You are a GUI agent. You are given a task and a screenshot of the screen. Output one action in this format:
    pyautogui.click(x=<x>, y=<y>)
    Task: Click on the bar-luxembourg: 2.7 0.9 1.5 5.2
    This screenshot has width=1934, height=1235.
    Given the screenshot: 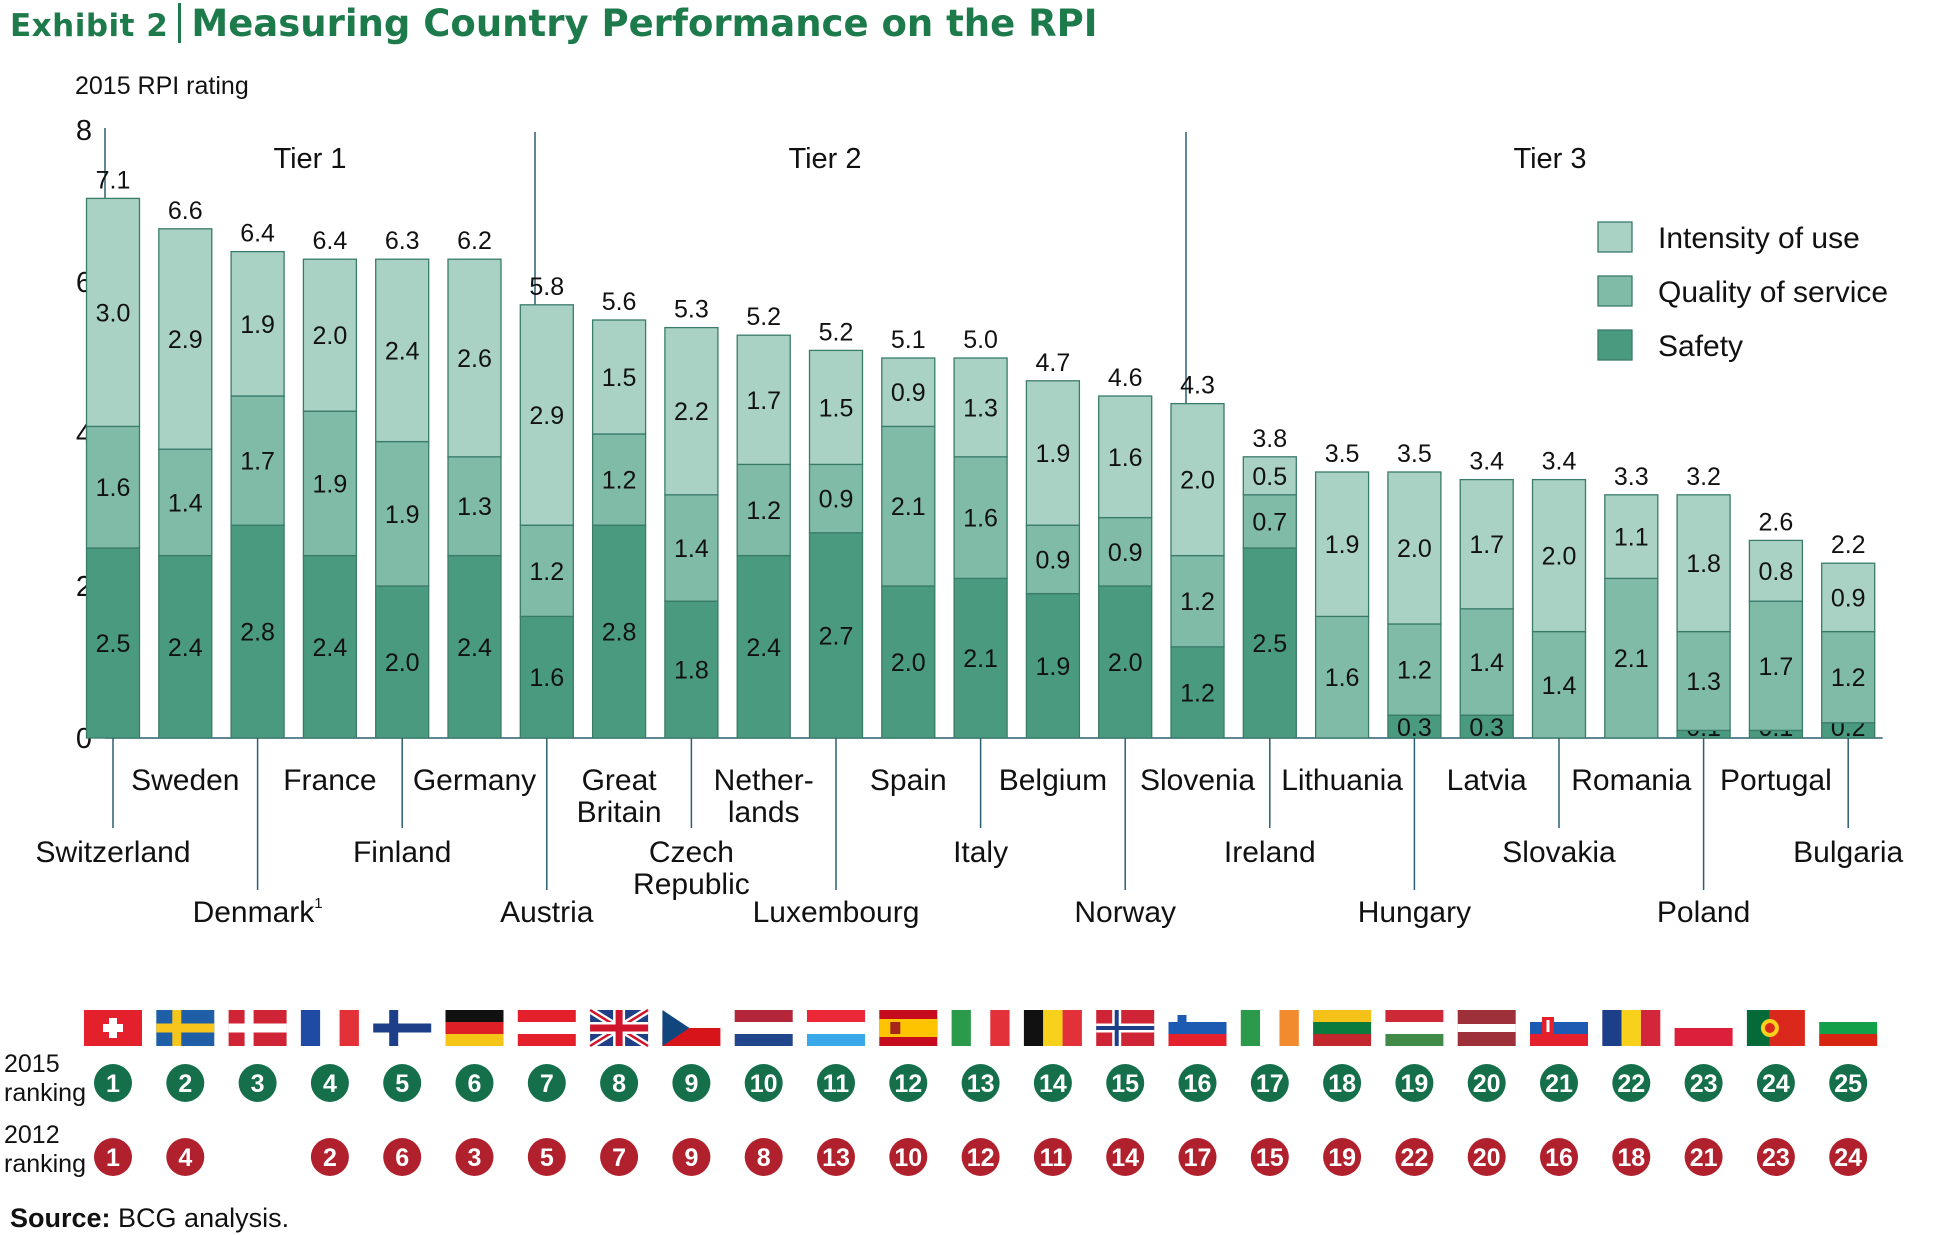 What is the action you would take?
    pyautogui.click(x=836, y=528)
    